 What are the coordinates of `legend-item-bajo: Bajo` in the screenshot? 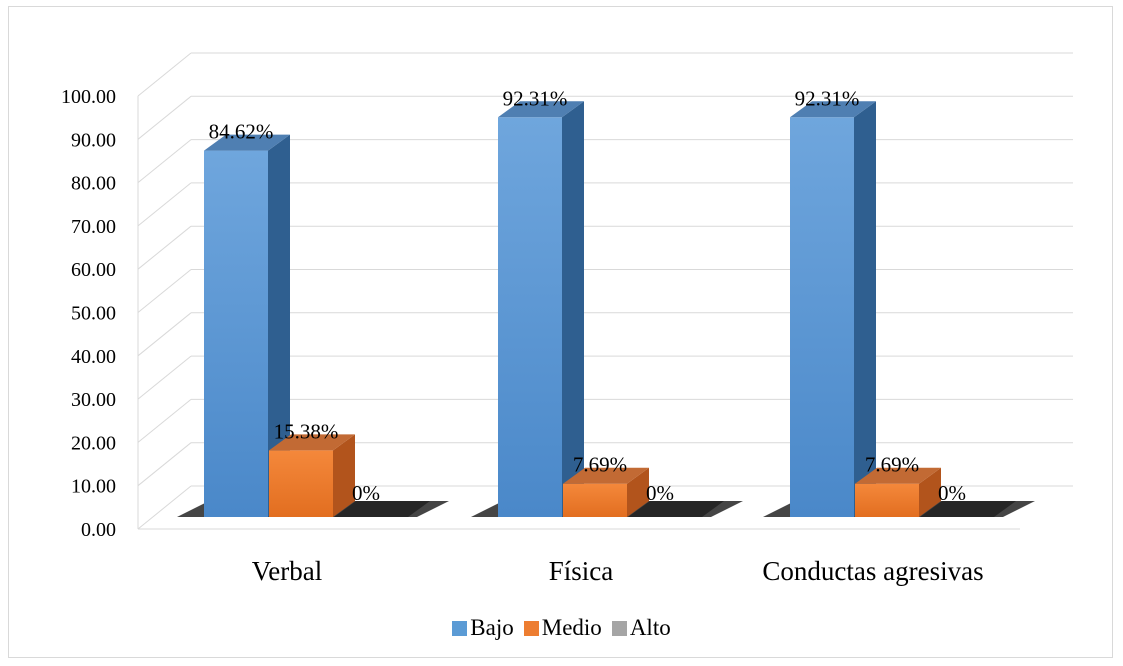 It's located at (483, 628).